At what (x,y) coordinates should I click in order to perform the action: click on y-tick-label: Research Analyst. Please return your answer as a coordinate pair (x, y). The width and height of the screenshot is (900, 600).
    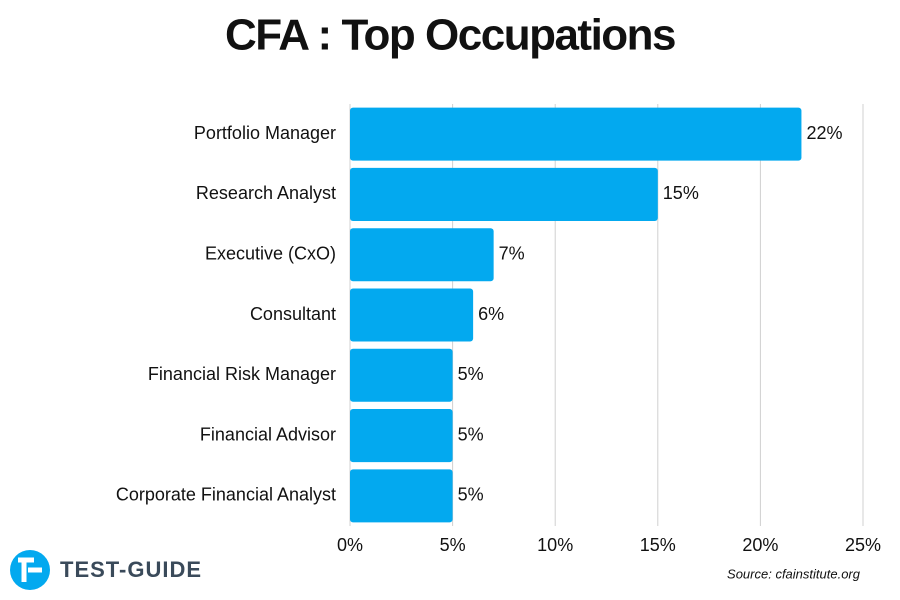
    Looking at the image, I should click on (266, 193).